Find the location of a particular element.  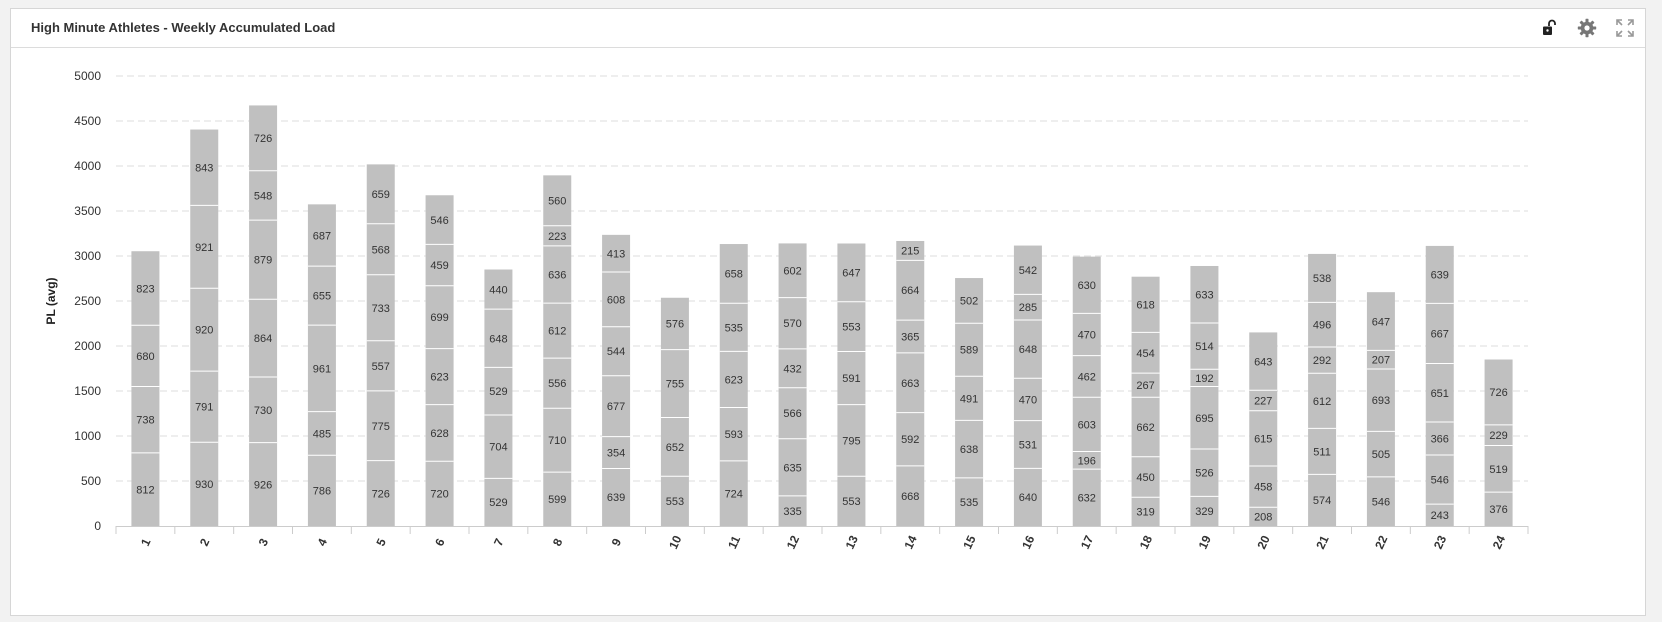

data-label: 664 is located at coordinates (910, 291).